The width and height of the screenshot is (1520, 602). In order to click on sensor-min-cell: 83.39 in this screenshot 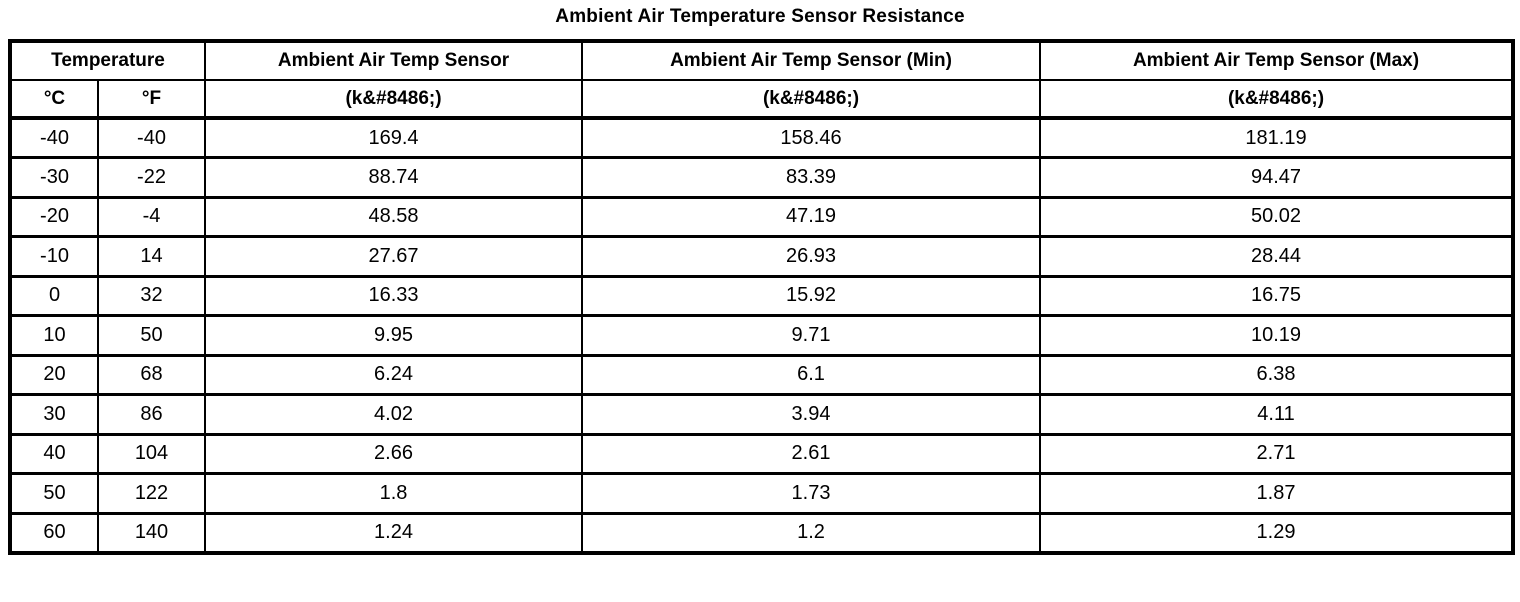, I will do `click(811, 177)`.